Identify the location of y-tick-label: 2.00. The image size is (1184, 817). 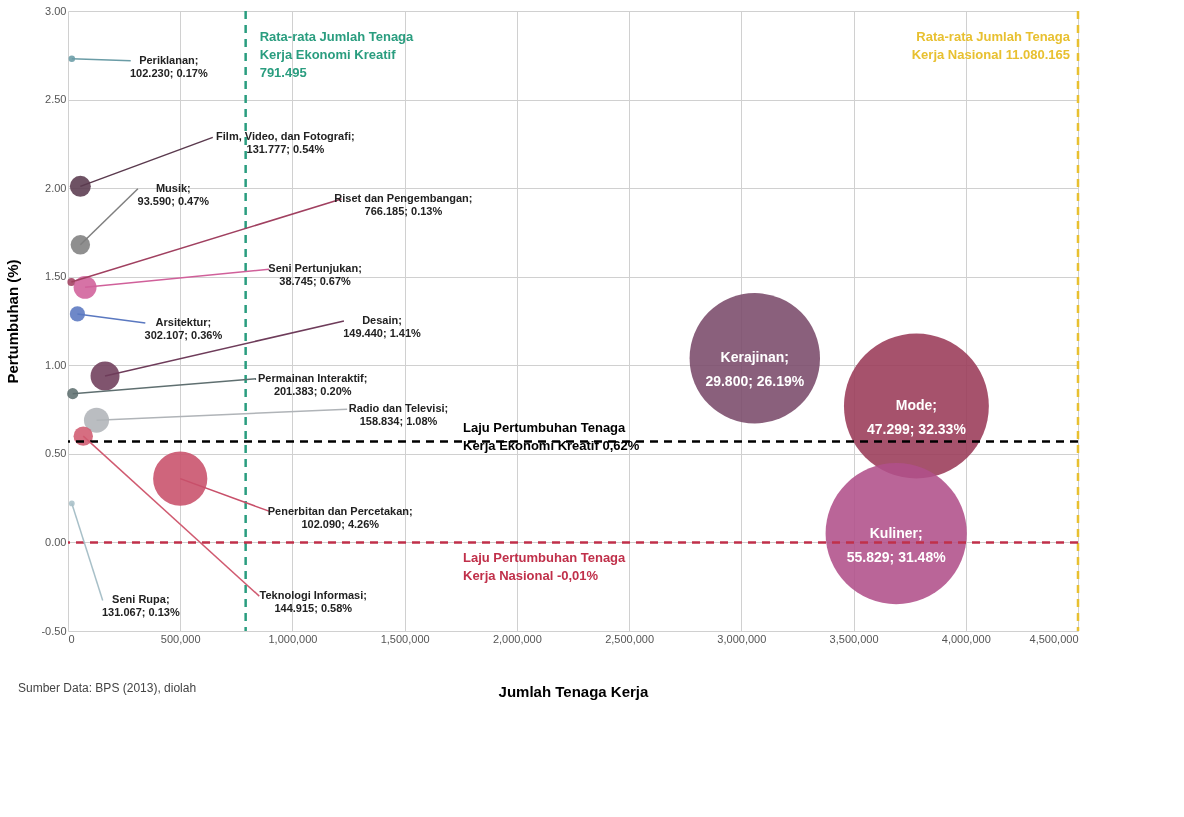
(56, 187).